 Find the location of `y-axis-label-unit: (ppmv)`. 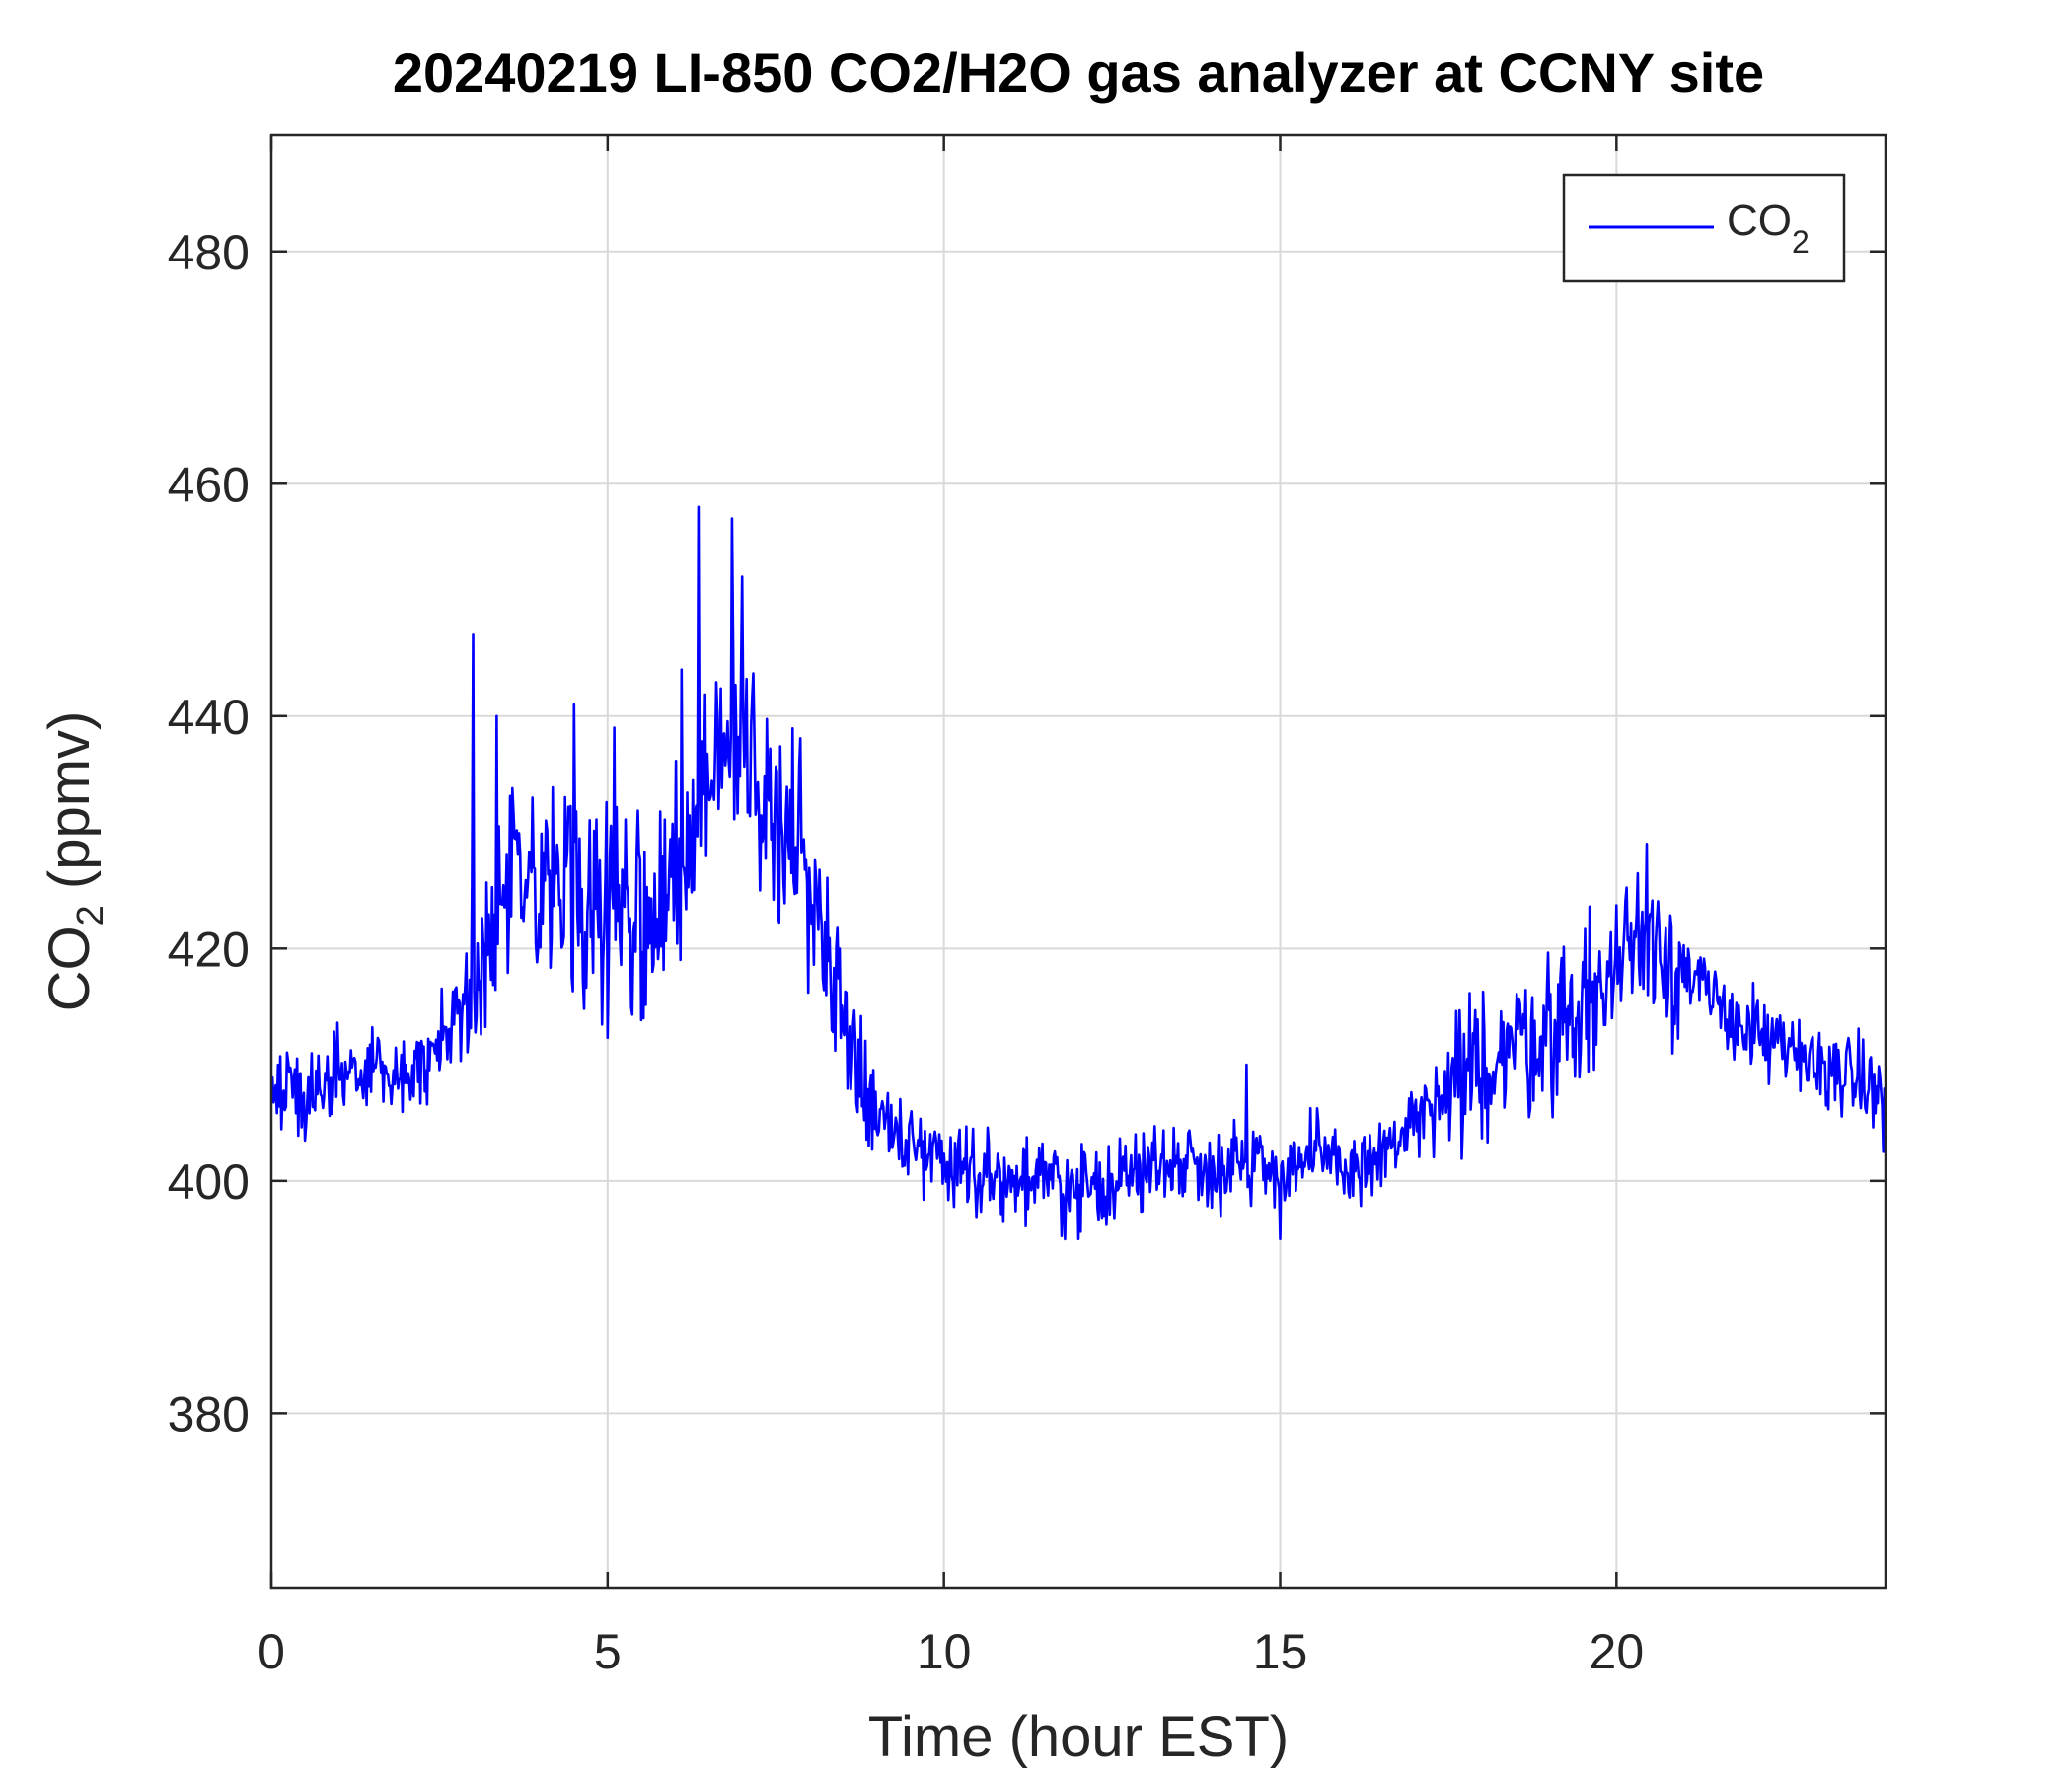

y-axis-label-unit: (ppmv) is located at coordinates (69, 809).